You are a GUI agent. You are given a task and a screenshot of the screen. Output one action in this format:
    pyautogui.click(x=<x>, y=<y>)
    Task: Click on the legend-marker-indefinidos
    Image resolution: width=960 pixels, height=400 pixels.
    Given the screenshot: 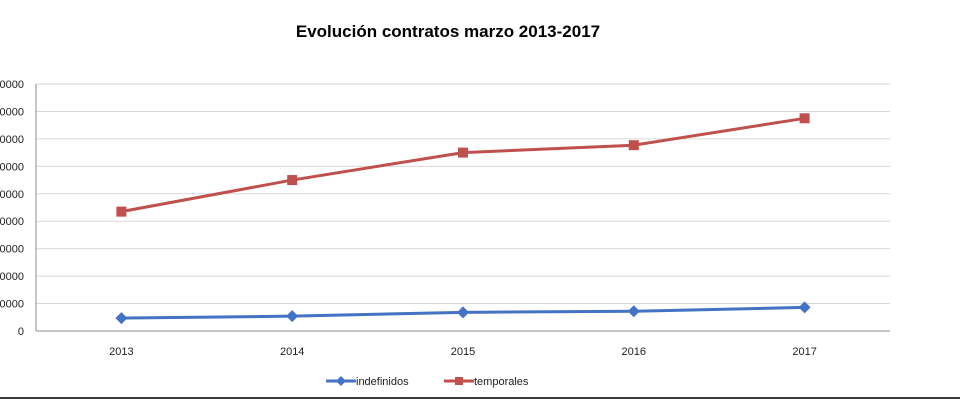 What is the action you would take?
    pyautogui.click(x=341, y=381)
    